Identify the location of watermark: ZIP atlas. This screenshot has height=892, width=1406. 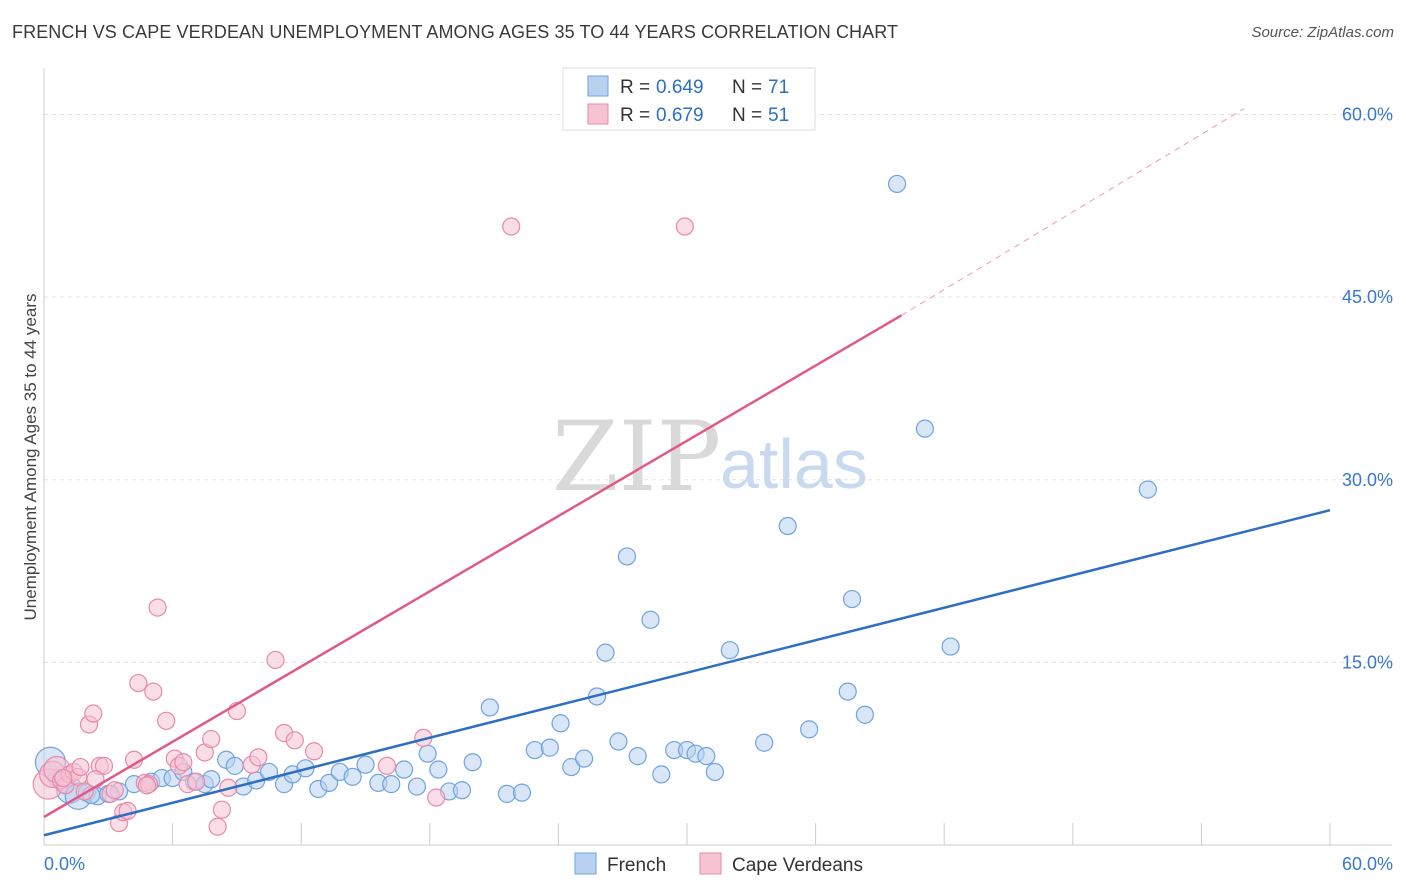
(710, 457).